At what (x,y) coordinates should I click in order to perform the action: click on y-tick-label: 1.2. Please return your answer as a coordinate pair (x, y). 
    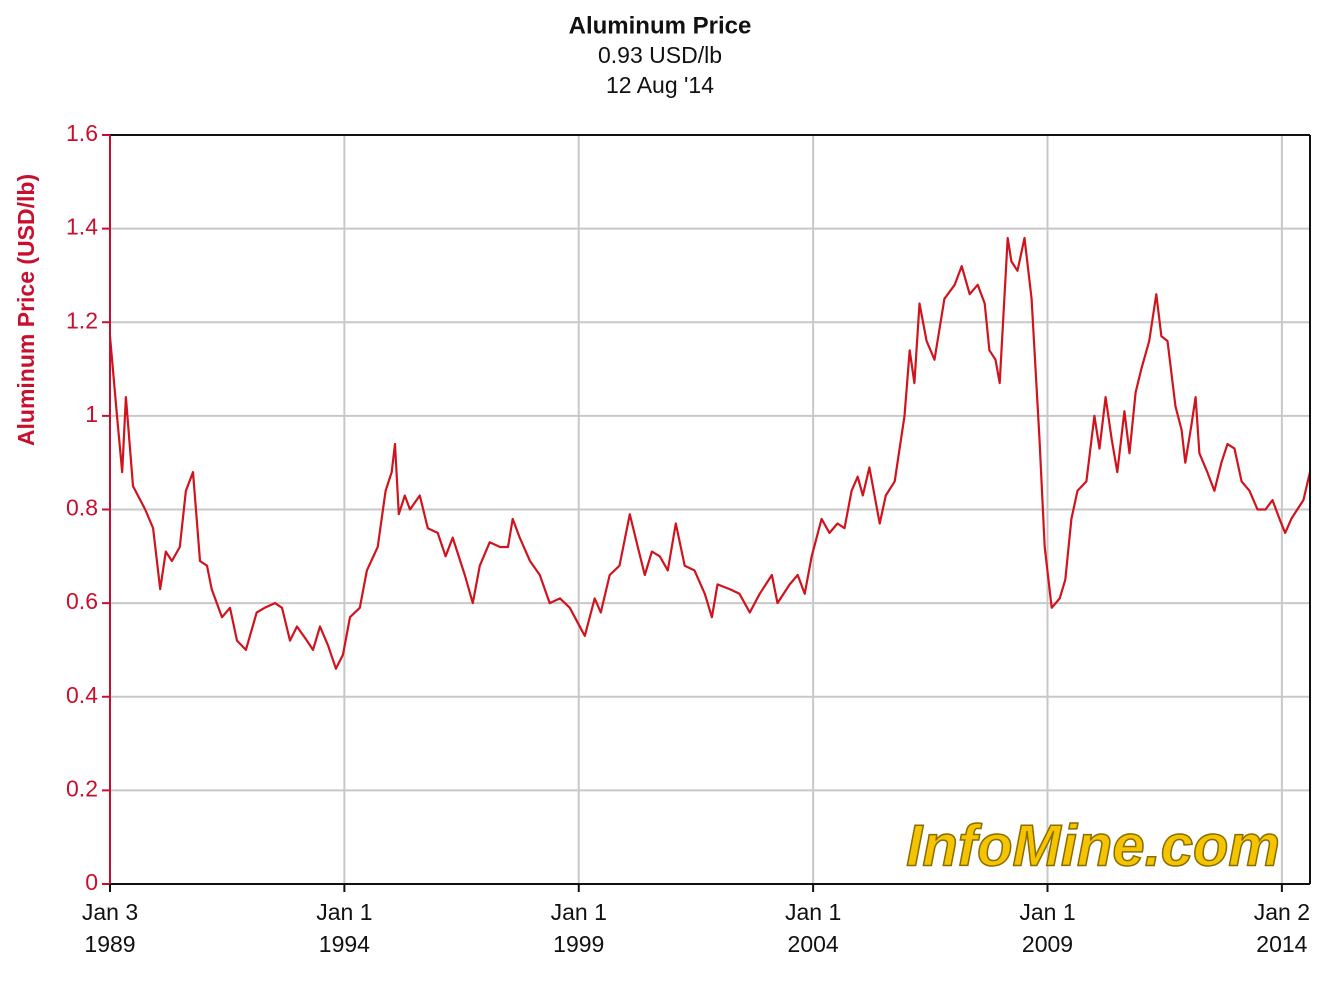
    Looking at the image, I should click on (82, 320).